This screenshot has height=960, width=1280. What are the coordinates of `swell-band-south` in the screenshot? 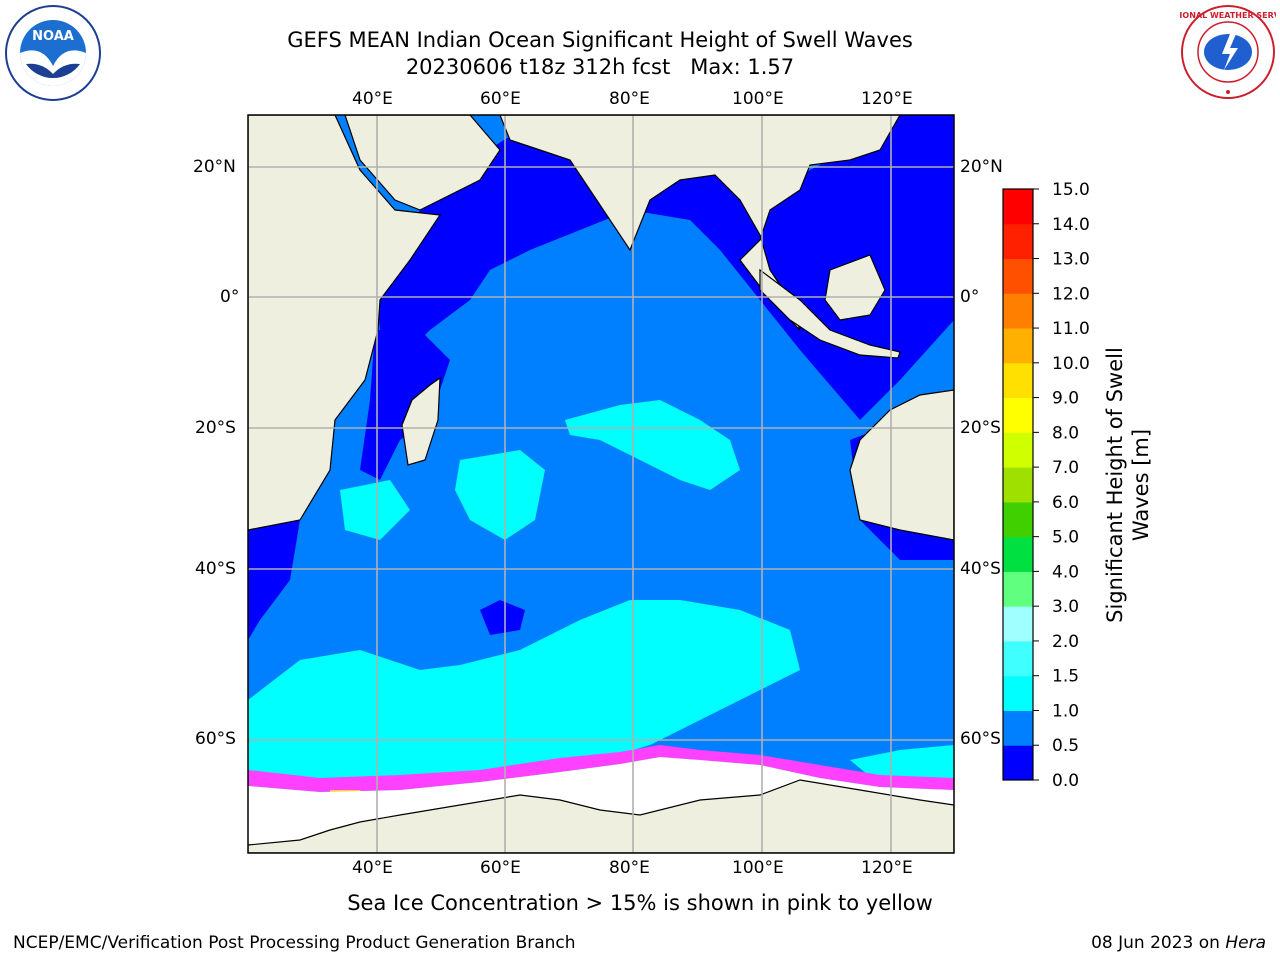 It's located at (524, 695).